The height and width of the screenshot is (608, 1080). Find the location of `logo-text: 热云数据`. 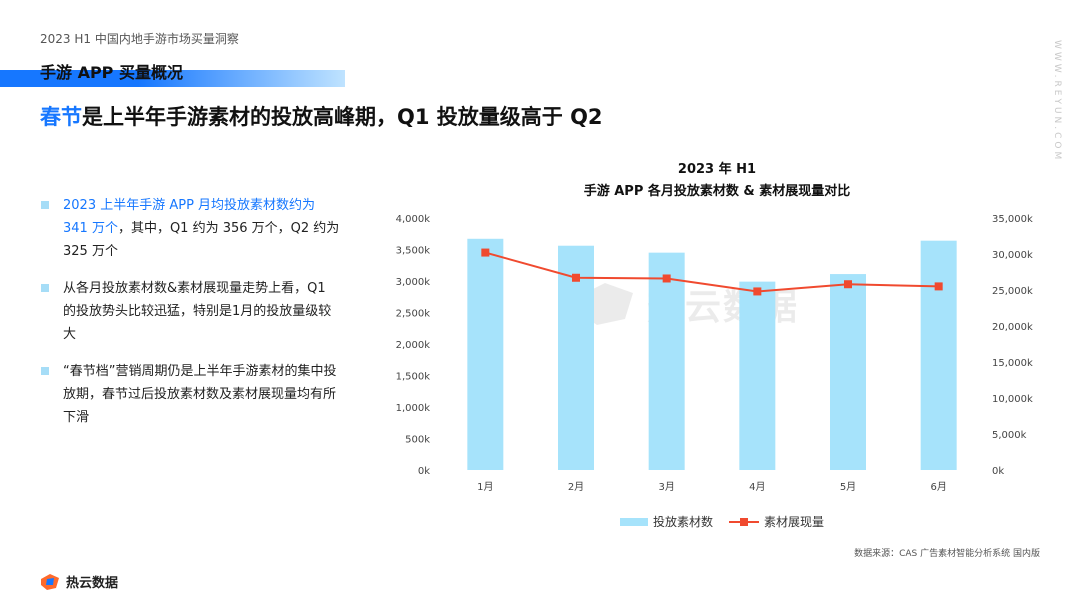

logo-text: 热云数据 is located at coordinates (92, 583).